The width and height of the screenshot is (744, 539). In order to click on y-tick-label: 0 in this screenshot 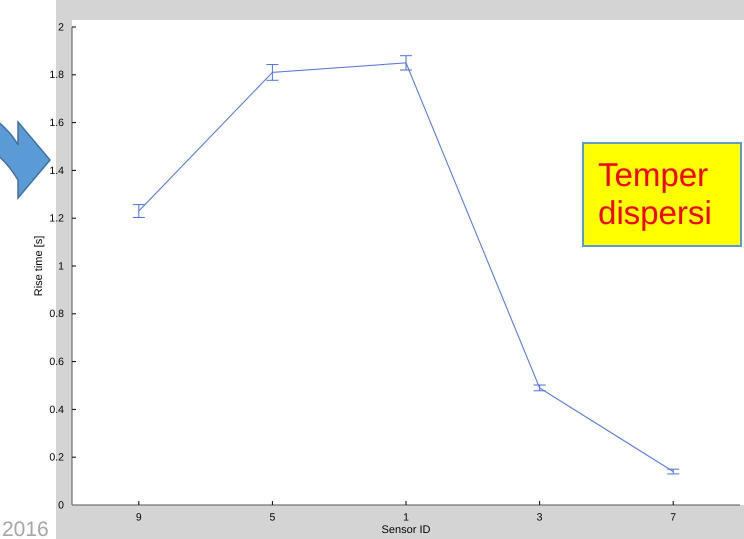, I will do `click(61, 505)`.